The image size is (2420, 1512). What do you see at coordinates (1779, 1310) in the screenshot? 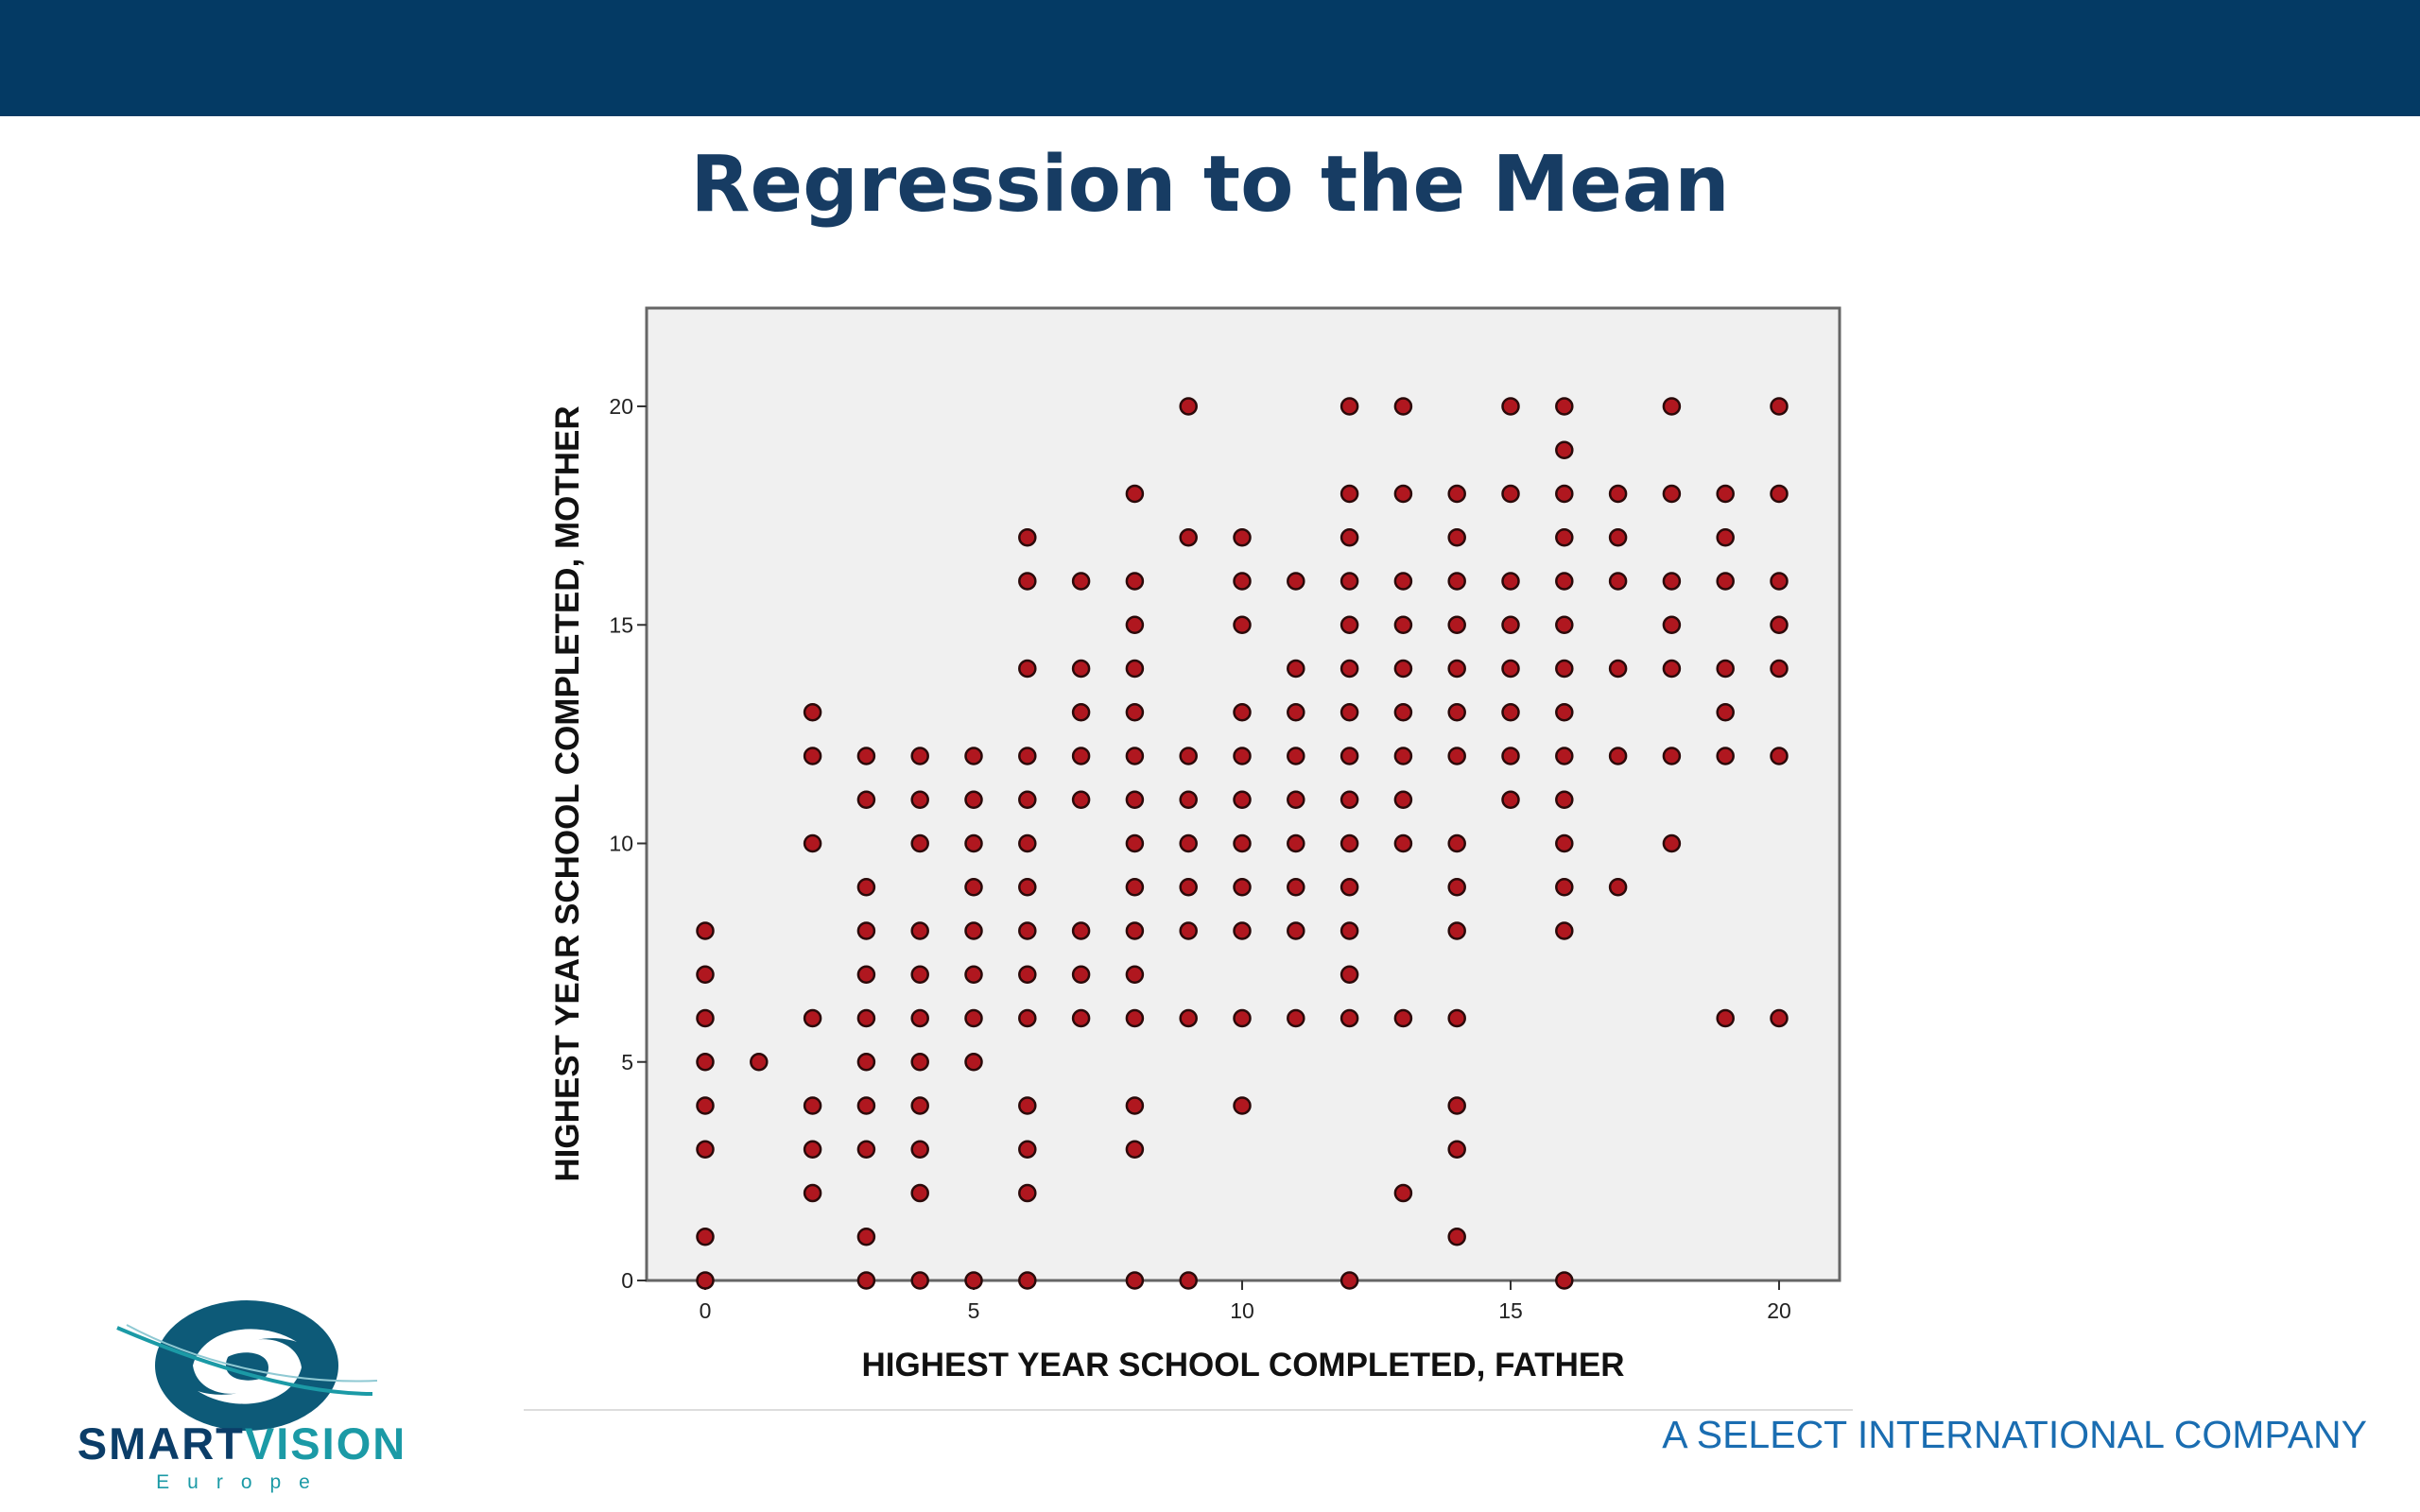
I see `x-tick-label: 20` at bounding box center [1779, 1310].